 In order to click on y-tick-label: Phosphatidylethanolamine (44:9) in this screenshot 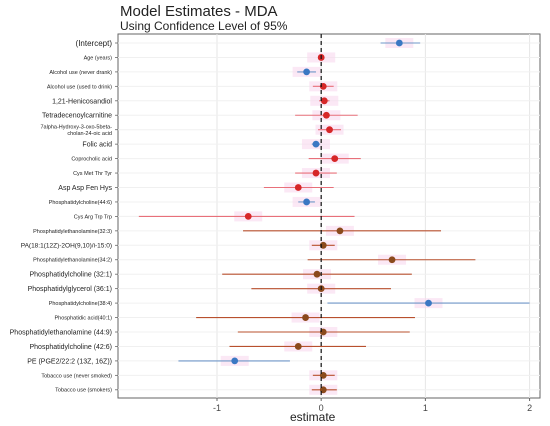, I will do `click(61, 332)`.